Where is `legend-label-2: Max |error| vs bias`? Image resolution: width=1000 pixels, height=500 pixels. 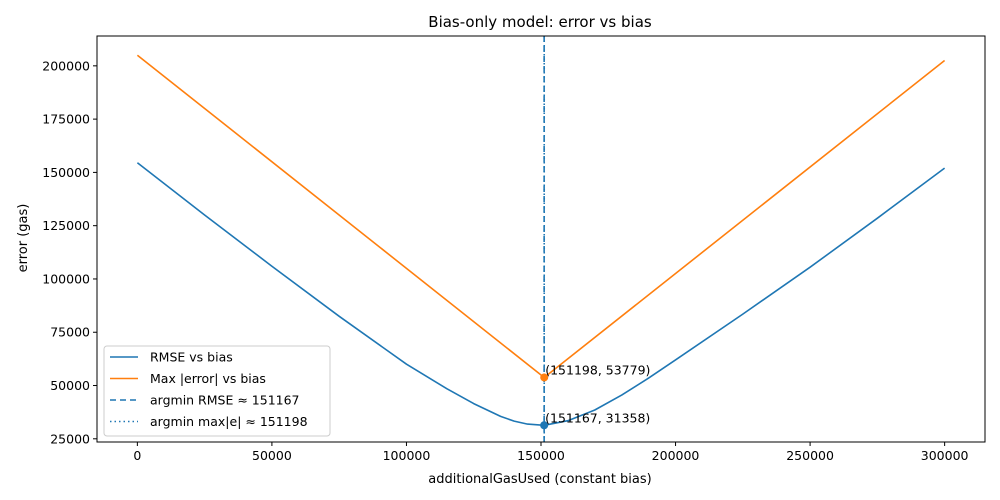 legend-label-2: Max |error| vs bias is located at coordinates (208, 378).